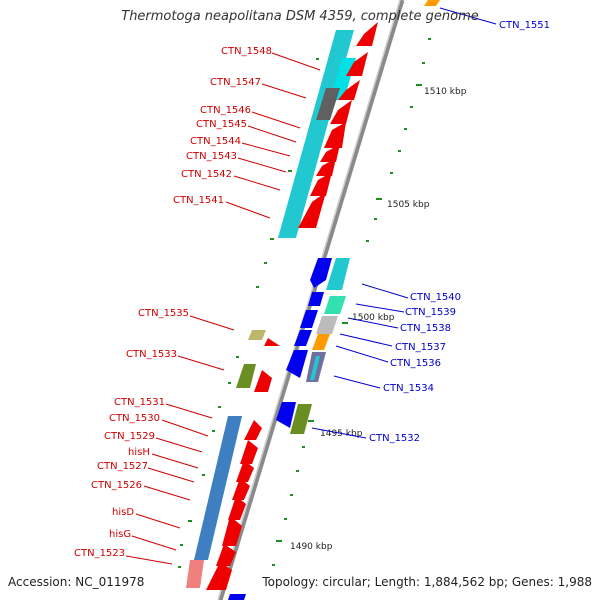 The width and height of the screenshot is (600, 600). I want to click on gene-label: CTN_1546, so click(225, 110).